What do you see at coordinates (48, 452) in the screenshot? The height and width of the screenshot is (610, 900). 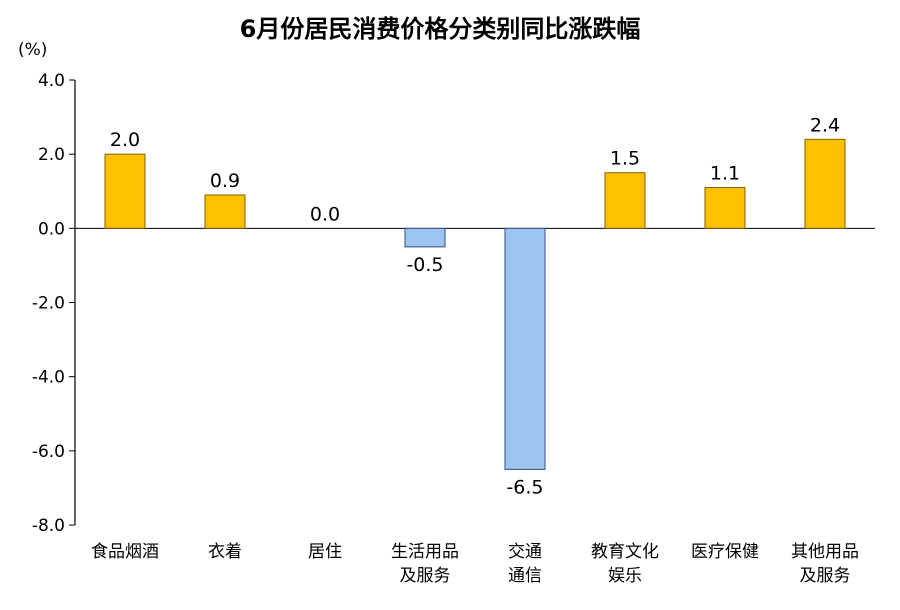 I see `y-tick-label: -6.0` at bounding box center [48, 452].